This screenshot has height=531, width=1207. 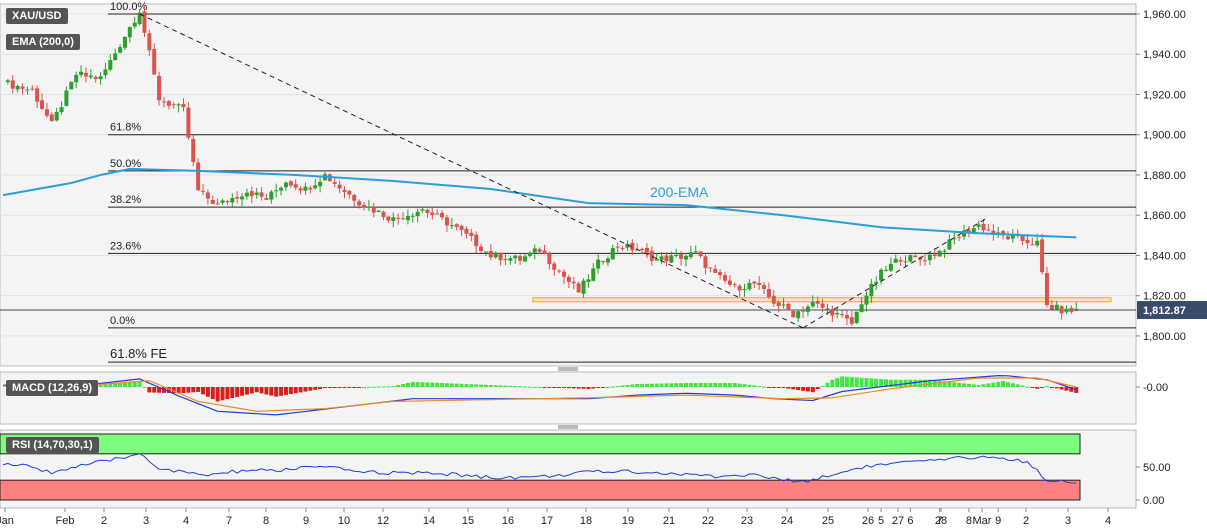 I want to click on y-tick-label: 1,880.00, so click(x=1164, y=176).